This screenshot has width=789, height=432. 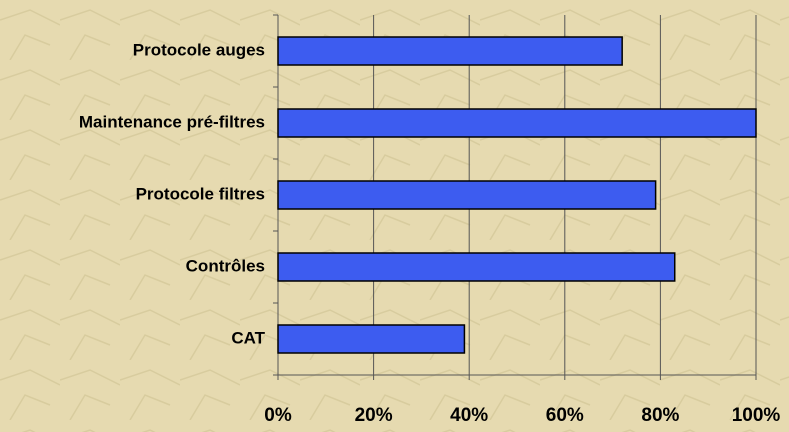 I want to click on x-tick-label: 20%, so click(x=374, y=415).